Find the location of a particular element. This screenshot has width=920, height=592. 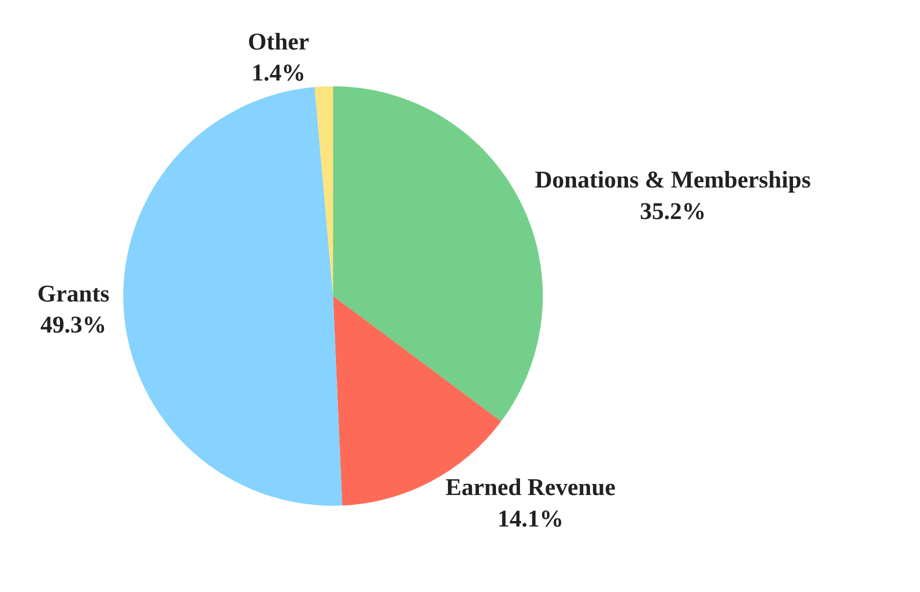

slice-label: Other is located at coordinates (279, 42).